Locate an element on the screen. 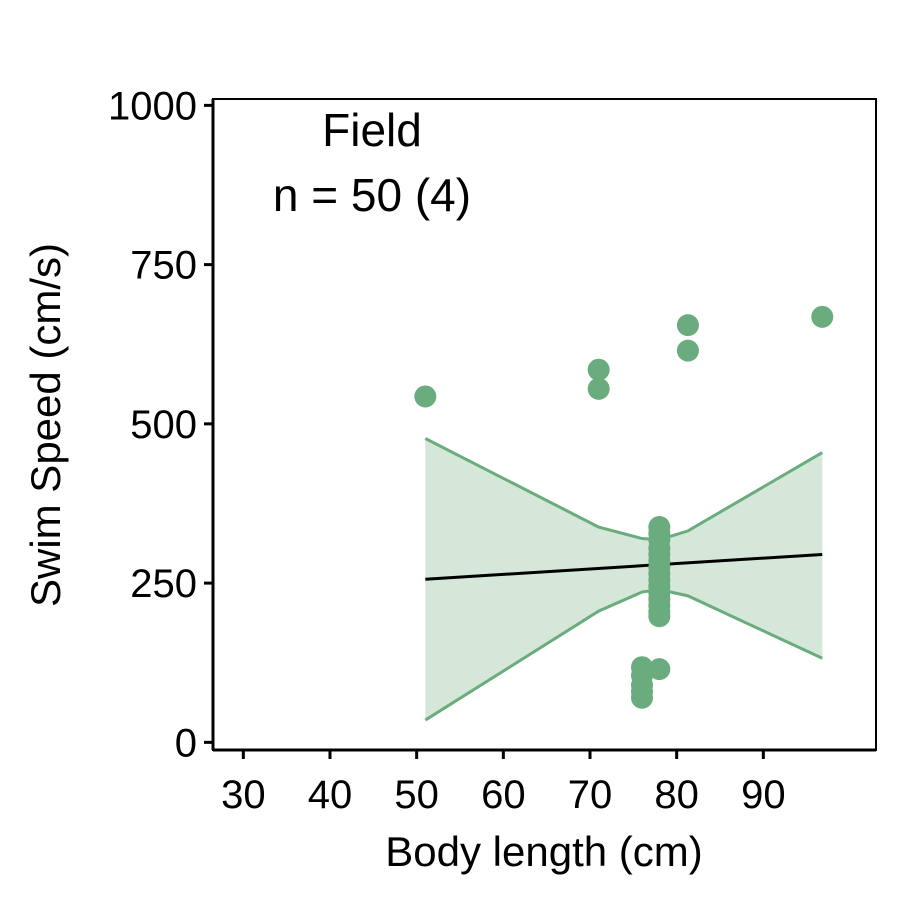 Image resolution: width=900 pixels, height=900 pixels. y-tick-label: 250 is located at coordinates (163, 584).